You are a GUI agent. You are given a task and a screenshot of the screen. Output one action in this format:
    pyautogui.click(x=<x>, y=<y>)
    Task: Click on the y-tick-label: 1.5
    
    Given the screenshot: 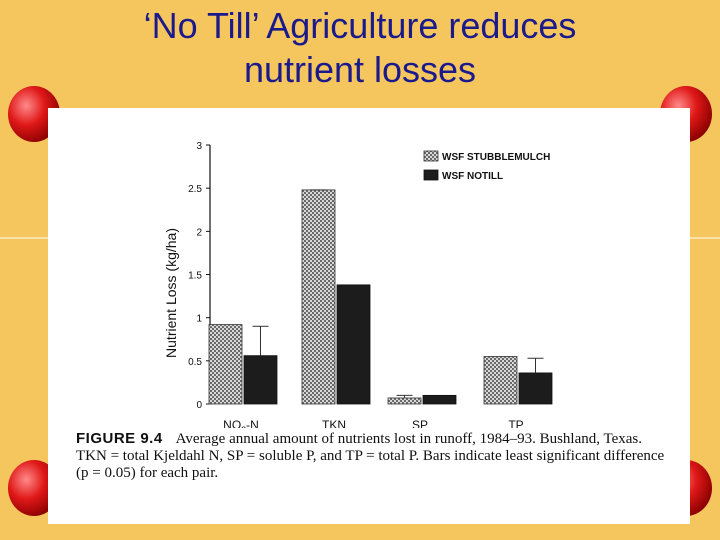 What is the action you would take?
    pyautogui.click(x=195, y=276)
    